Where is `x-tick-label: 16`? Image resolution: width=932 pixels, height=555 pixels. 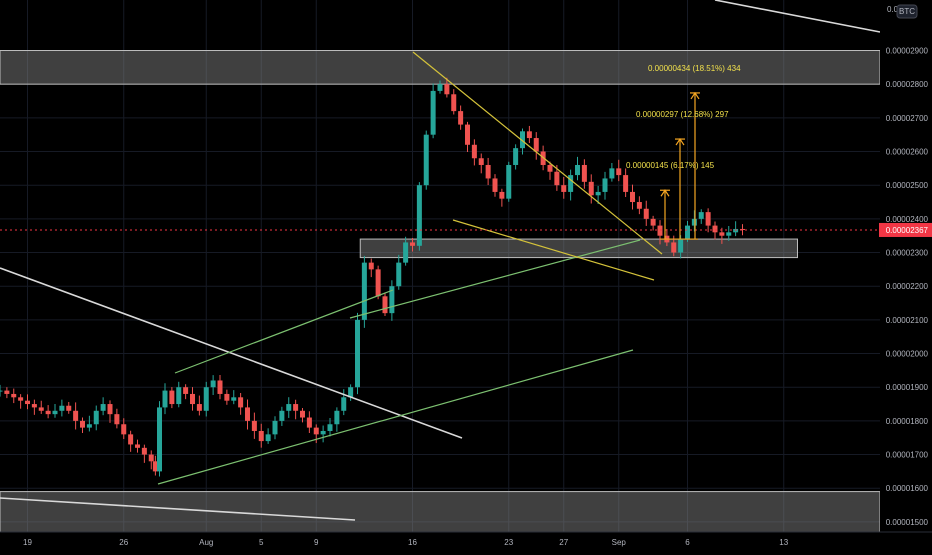
x-tick-label: 16 is located at coordinates (412, 542).